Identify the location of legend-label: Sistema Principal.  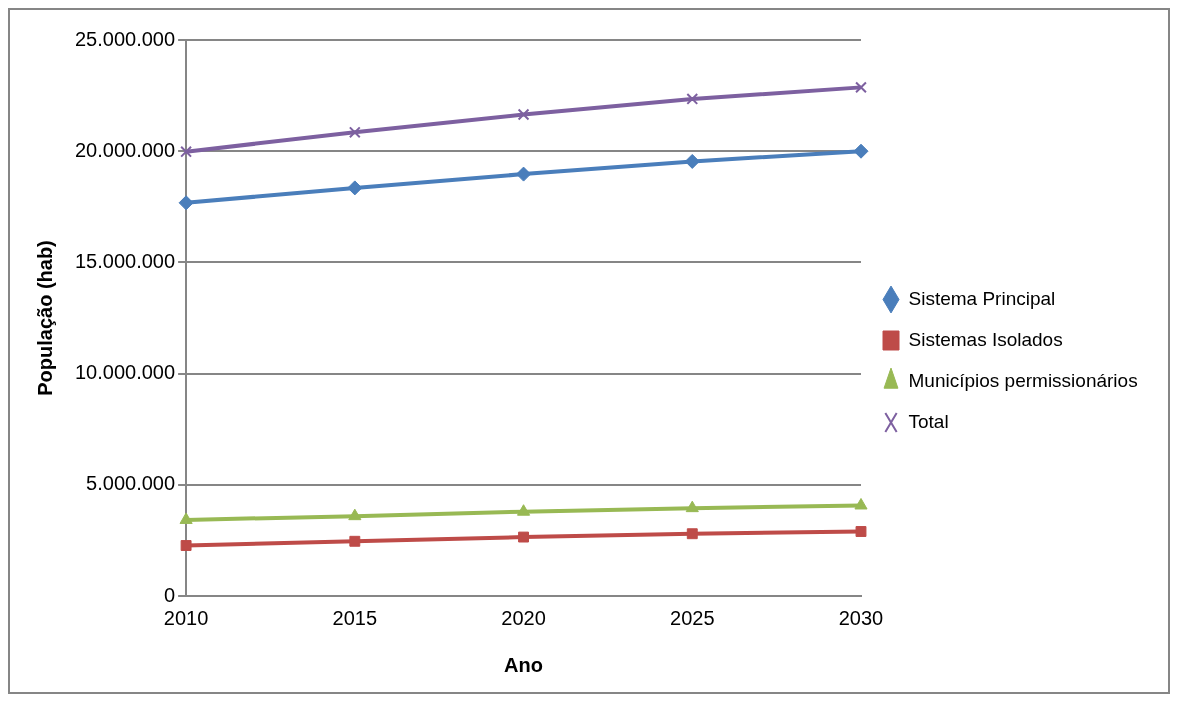
(982, 298).